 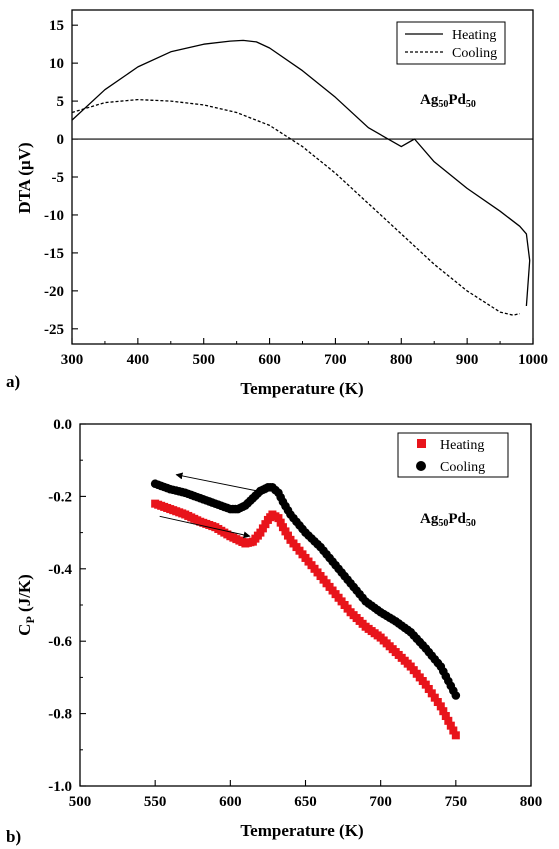 I want to click on panel-b-legend-heating-marker, so click(x=421, y=443).